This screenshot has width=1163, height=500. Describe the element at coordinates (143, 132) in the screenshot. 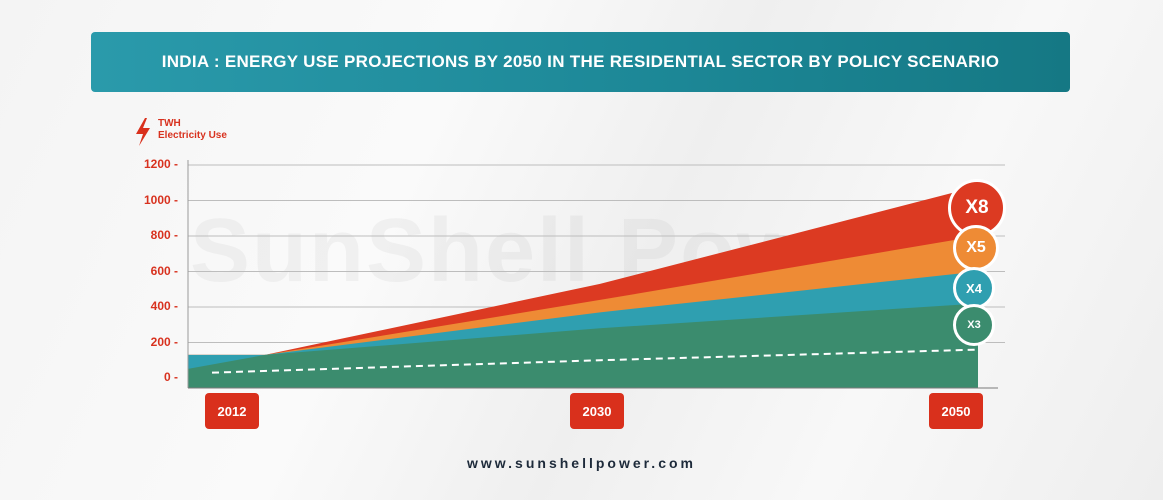

I see `lightning-bolt-icon` at that location.